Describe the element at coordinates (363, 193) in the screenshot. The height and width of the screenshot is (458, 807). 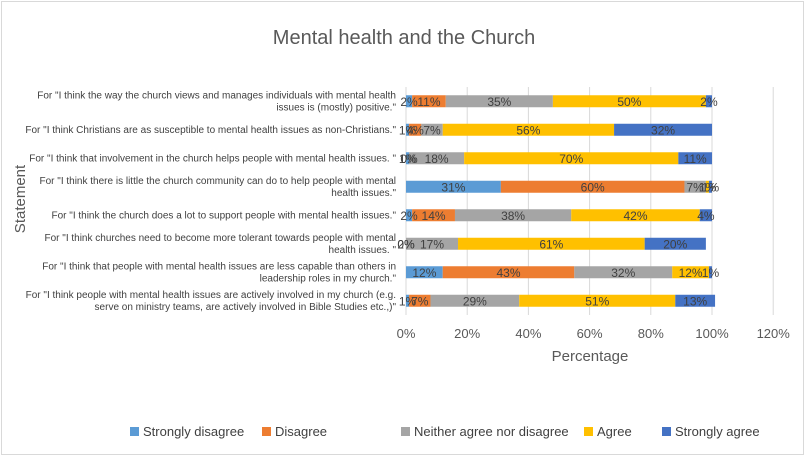
I see `category-label: health issues."` at that location.